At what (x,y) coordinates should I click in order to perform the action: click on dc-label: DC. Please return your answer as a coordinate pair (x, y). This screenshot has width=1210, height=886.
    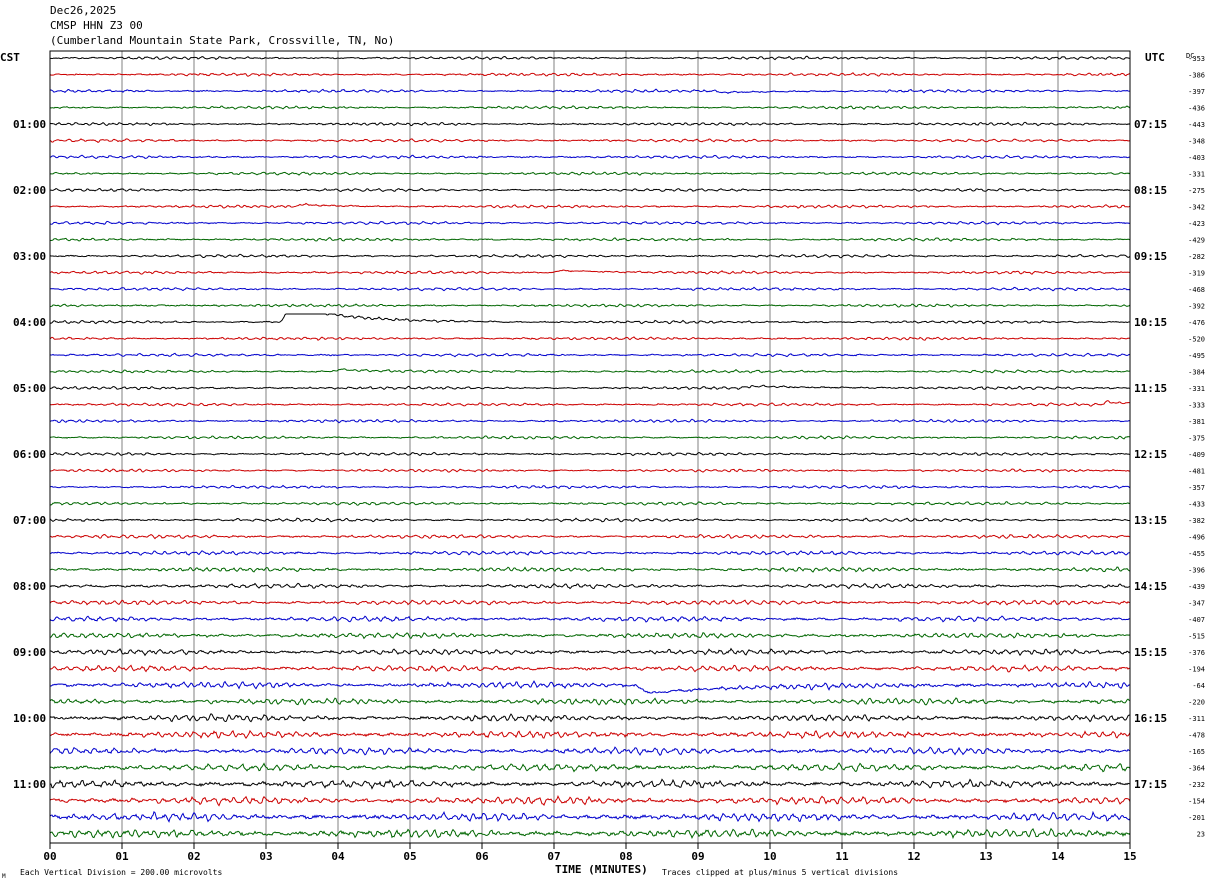
    Looking at the image, I should click on (1190, 56).